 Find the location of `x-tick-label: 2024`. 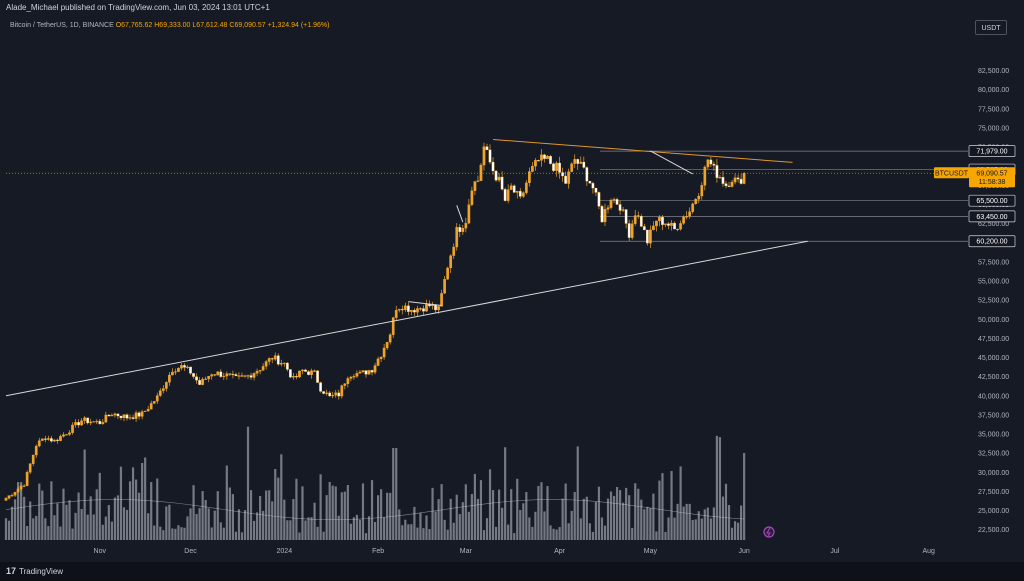

x-tick-label: 2024 is located at coordinates (285, 551).